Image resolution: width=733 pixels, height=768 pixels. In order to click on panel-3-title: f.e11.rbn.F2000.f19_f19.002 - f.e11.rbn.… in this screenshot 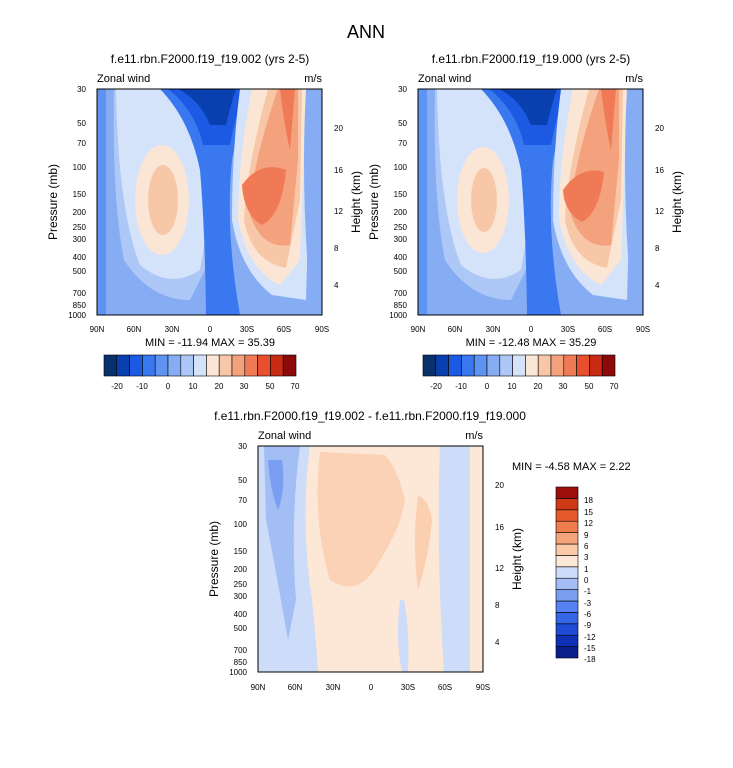, I will do `click(370, 416)`.